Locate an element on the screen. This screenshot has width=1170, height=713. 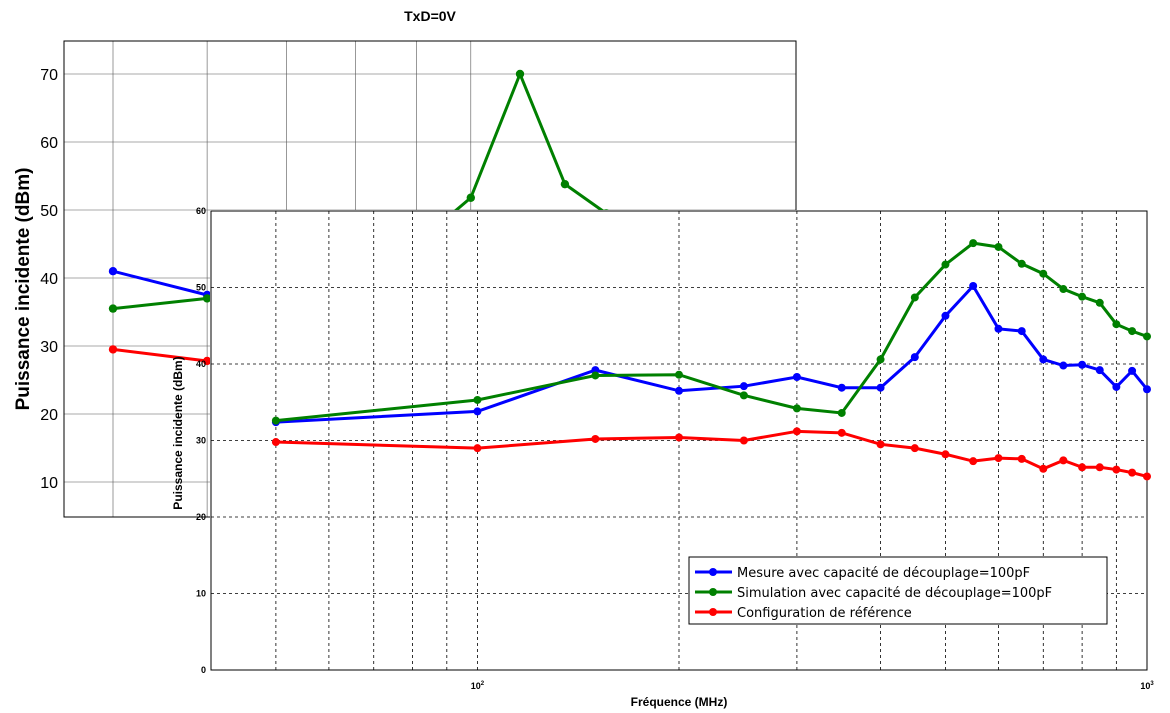
main-x-axis-label: Fréquence (MHz) is located at coordinates (679, 702).